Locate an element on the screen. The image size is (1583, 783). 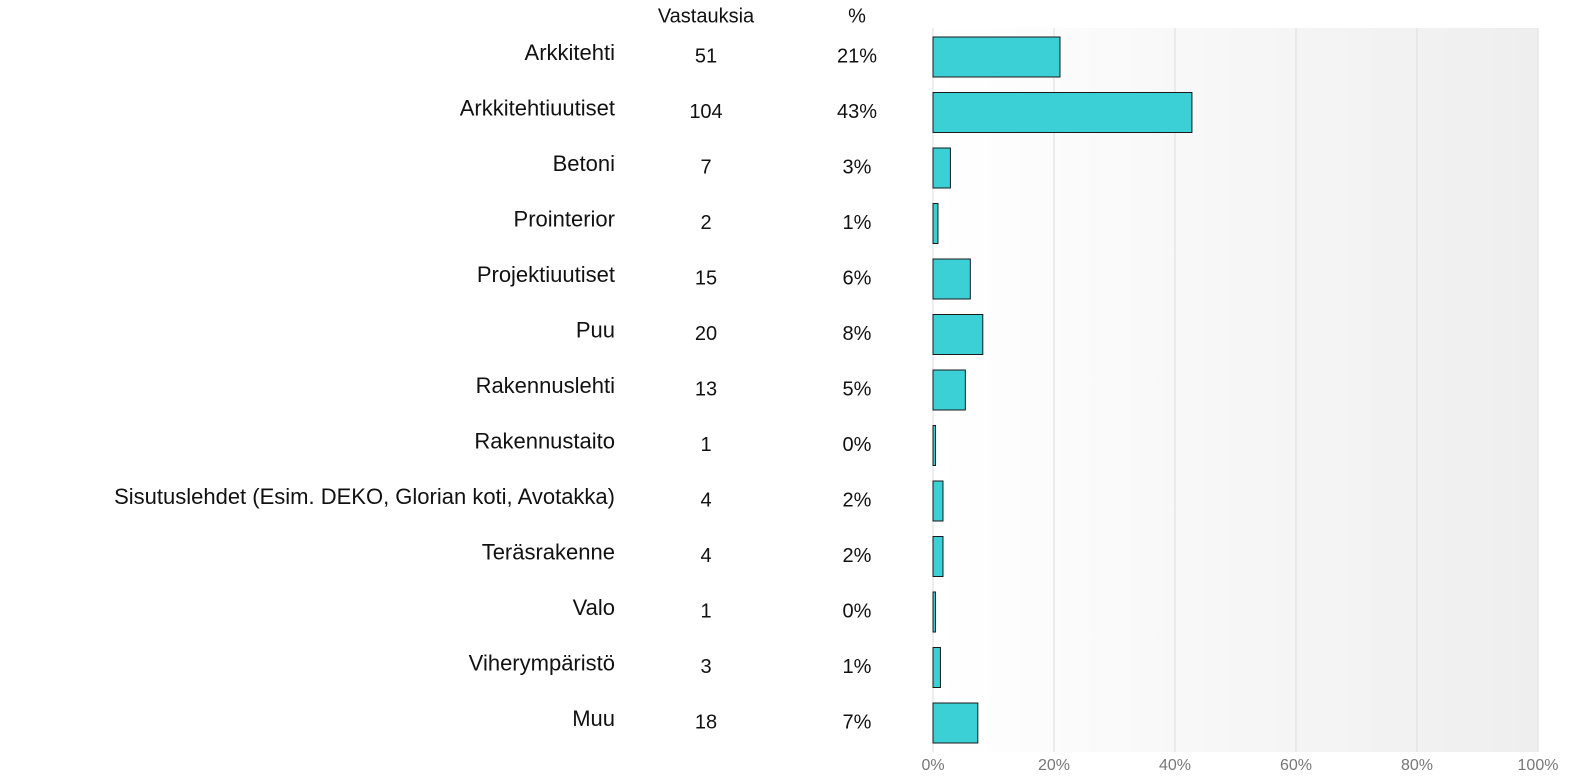
count-label: 51 is located at coordinates (706, 56).